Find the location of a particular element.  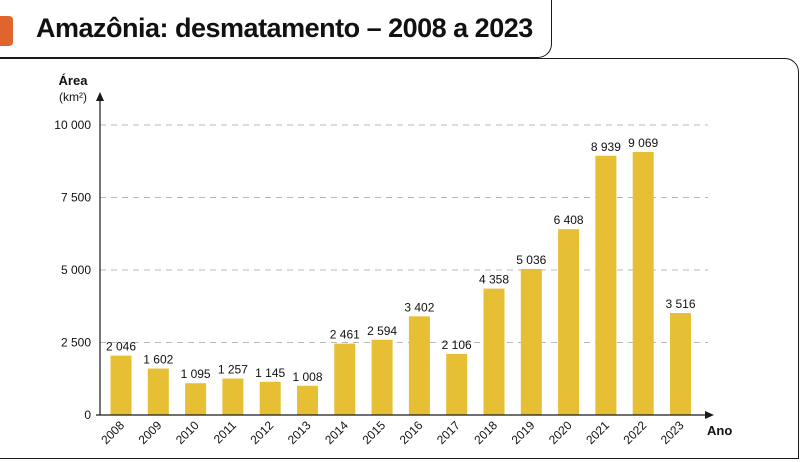

bar-value-label: 3 516 is located at coordinates (680, 304).